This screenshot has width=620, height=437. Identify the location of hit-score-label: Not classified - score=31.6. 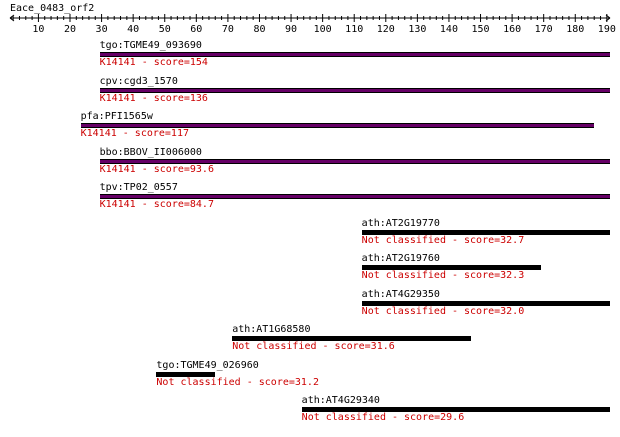
(313, 346).